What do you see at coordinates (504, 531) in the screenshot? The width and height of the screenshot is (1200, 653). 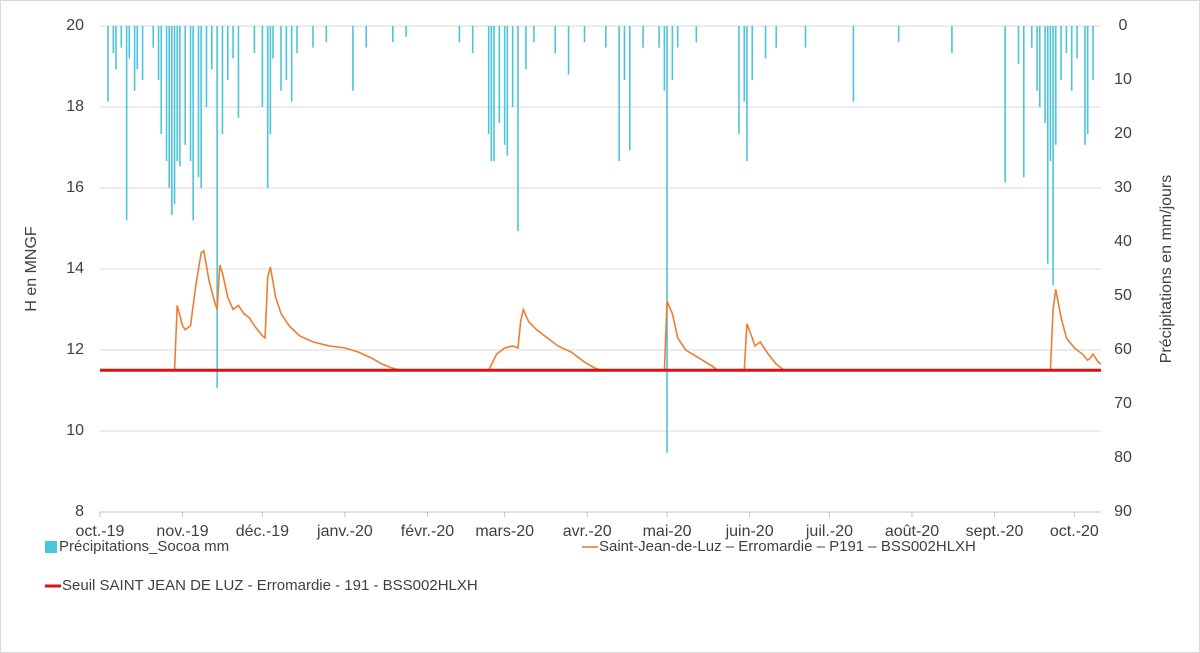 I see `x-tick-label: mars-20` at bounding box center [504, 531].